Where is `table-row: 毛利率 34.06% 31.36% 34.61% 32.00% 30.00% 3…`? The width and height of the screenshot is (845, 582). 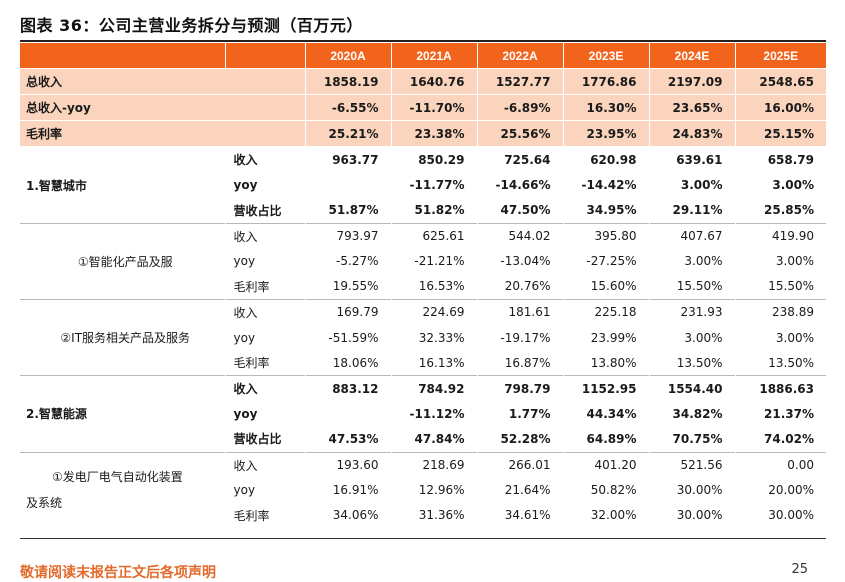 table-row: 毛利率 34.06% 31.36% 34.61% 32.00% 30.00% 3… is located at coordinates (423, 515).